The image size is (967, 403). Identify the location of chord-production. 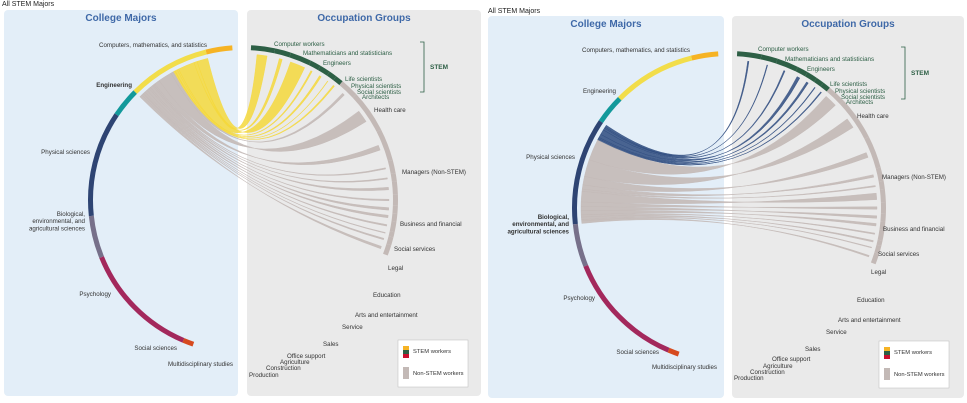
(260, 171).